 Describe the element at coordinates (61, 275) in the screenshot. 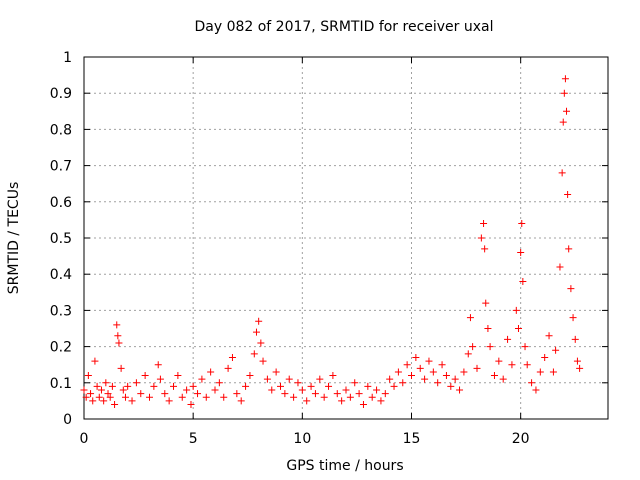

I see `y-tick-label: 0.4` at that location.